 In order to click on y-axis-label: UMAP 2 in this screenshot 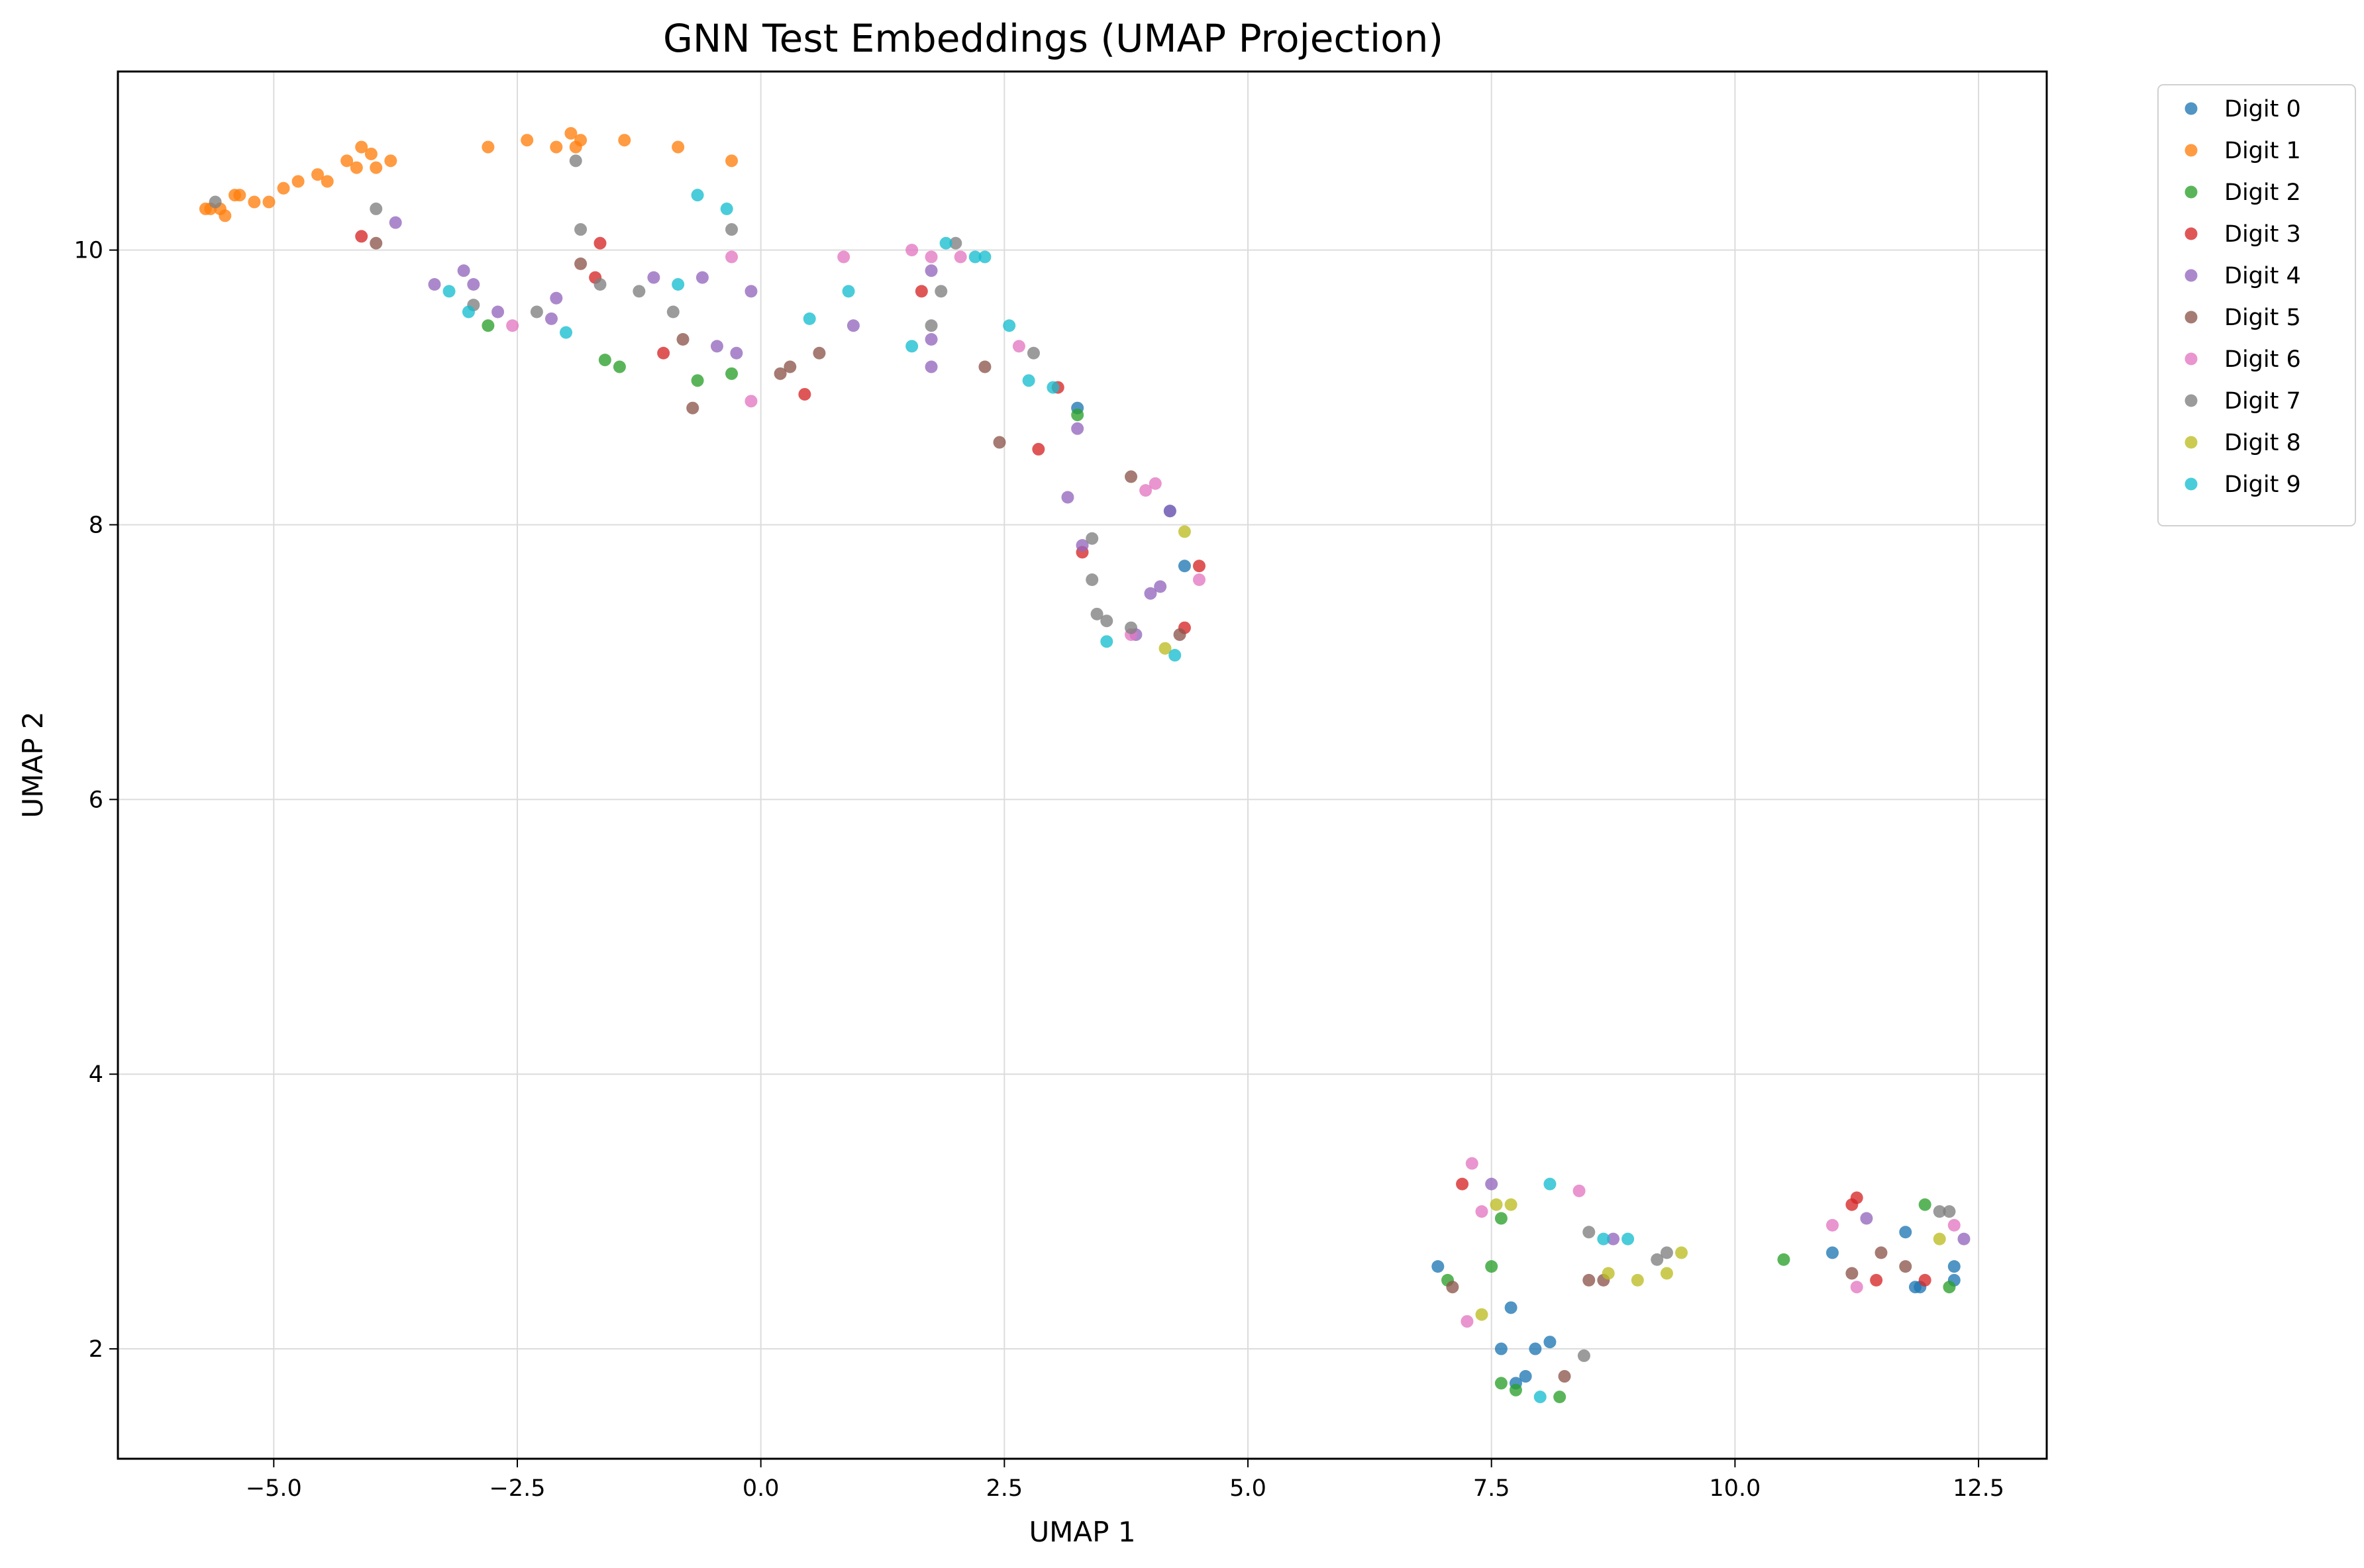, I will do `click(33, 764)`.